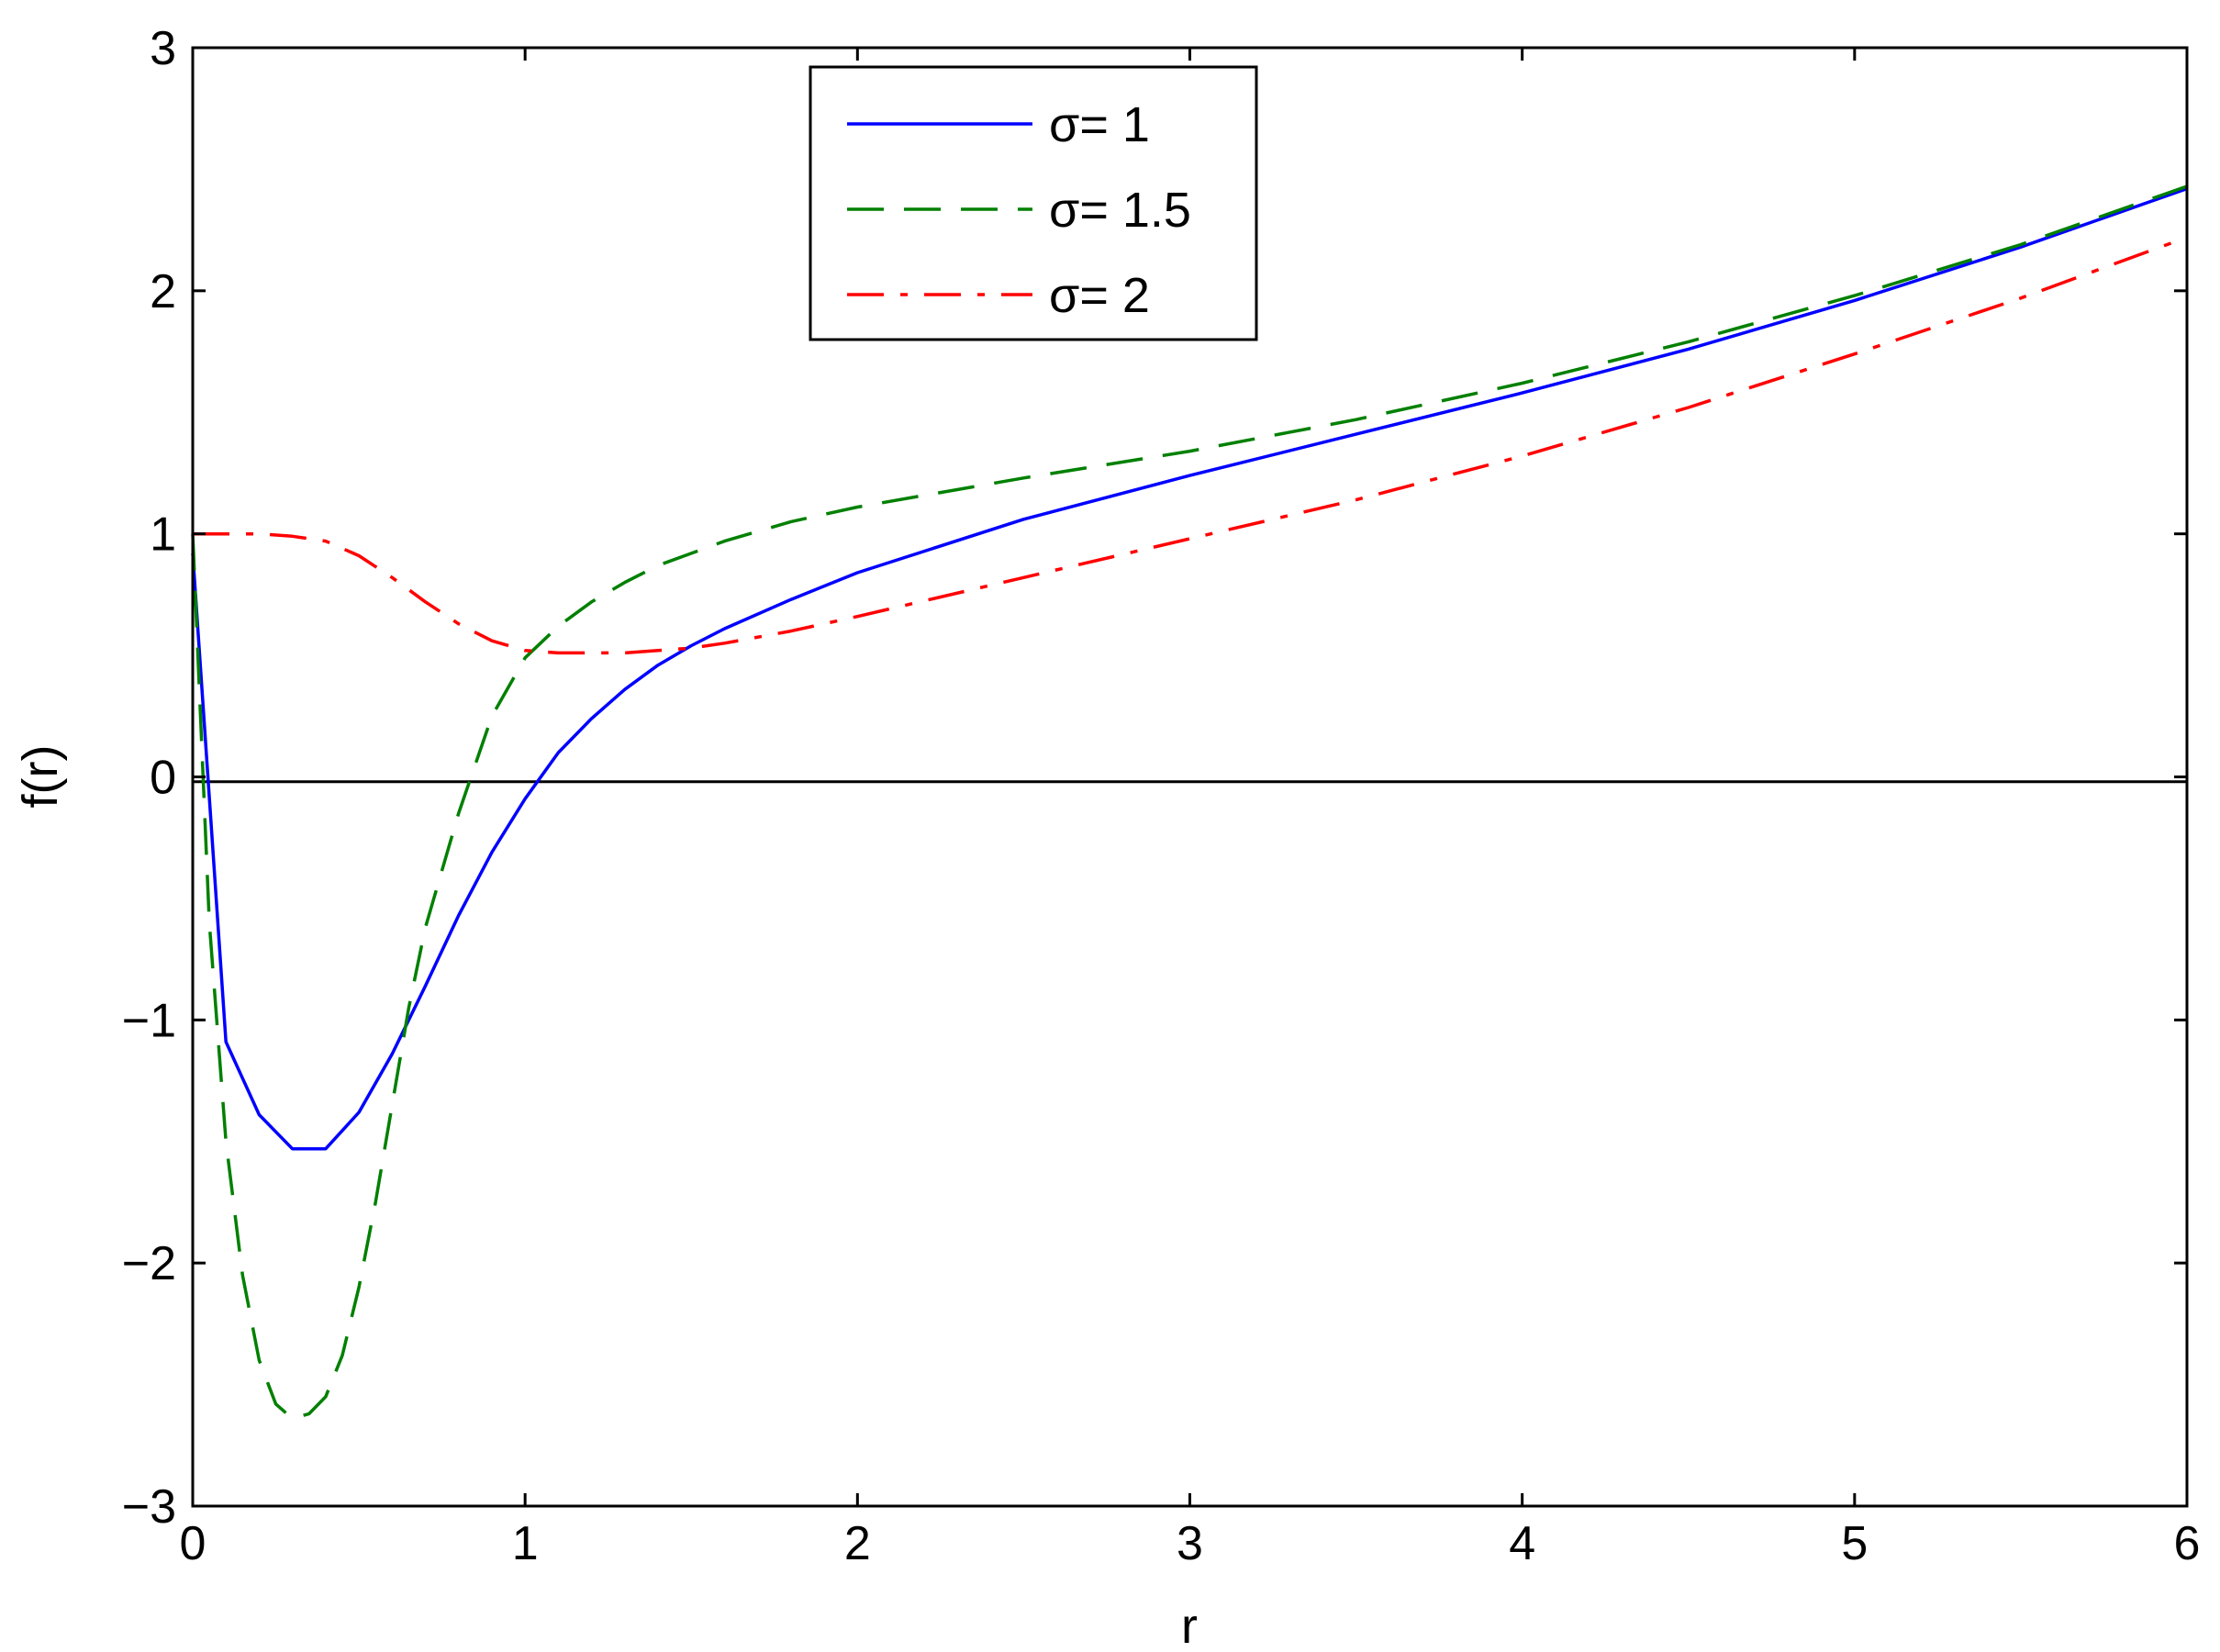 This screenshot has height=1652, width=2220. I want to click on y-tick-label: −2, so click(149, 1264).